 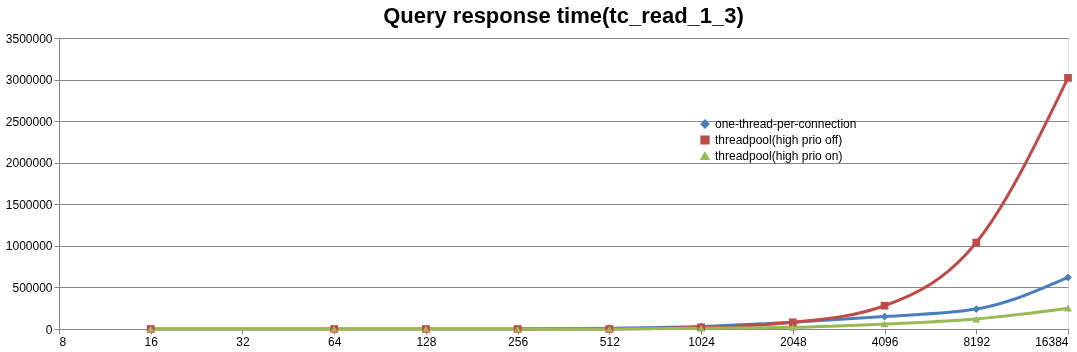 I want to click on y-tick-label: 1500000, so click(x=29, y=204).